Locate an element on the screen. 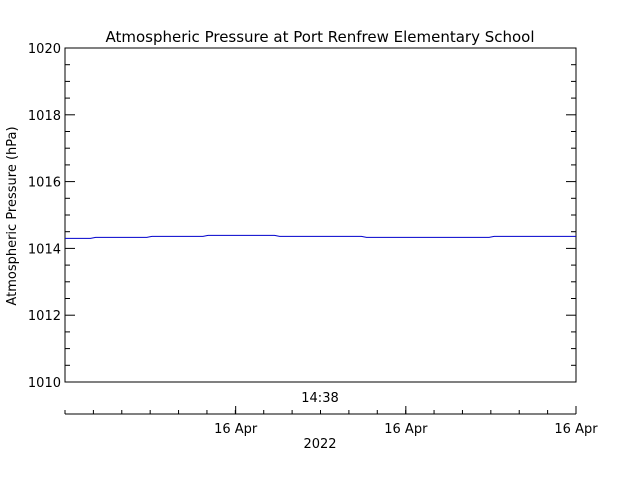  y-tick-label: 1014 is located at coordinates (44, 249).